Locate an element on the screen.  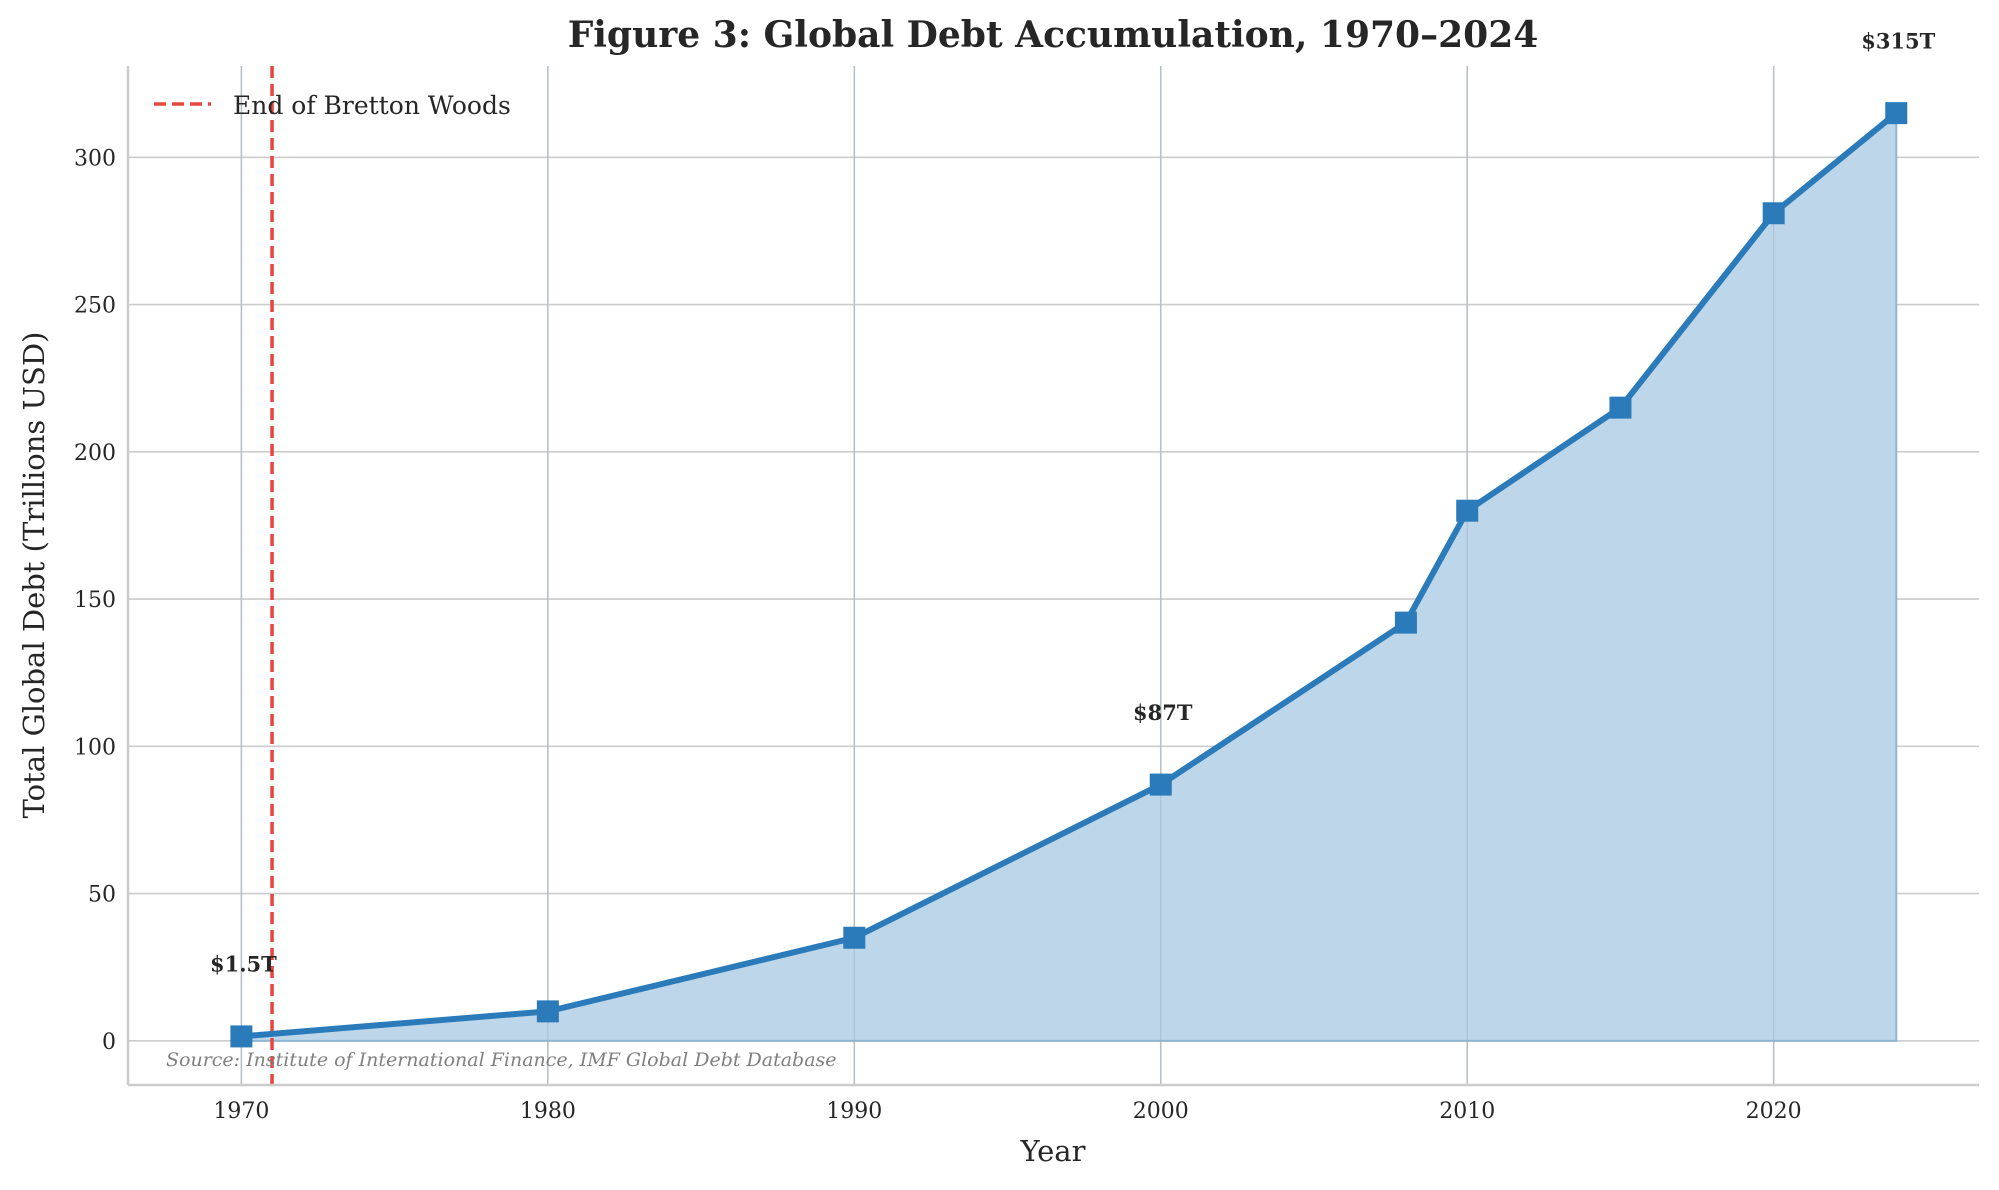
legend: End of Bretton Woods is located at coordinates (332, 105).